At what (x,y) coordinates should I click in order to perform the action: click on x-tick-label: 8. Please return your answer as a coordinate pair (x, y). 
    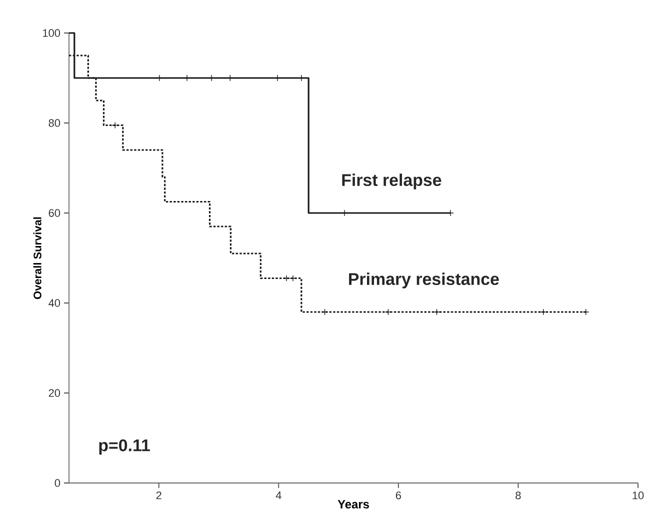
    Looking at the image, I should click on (518, 496).